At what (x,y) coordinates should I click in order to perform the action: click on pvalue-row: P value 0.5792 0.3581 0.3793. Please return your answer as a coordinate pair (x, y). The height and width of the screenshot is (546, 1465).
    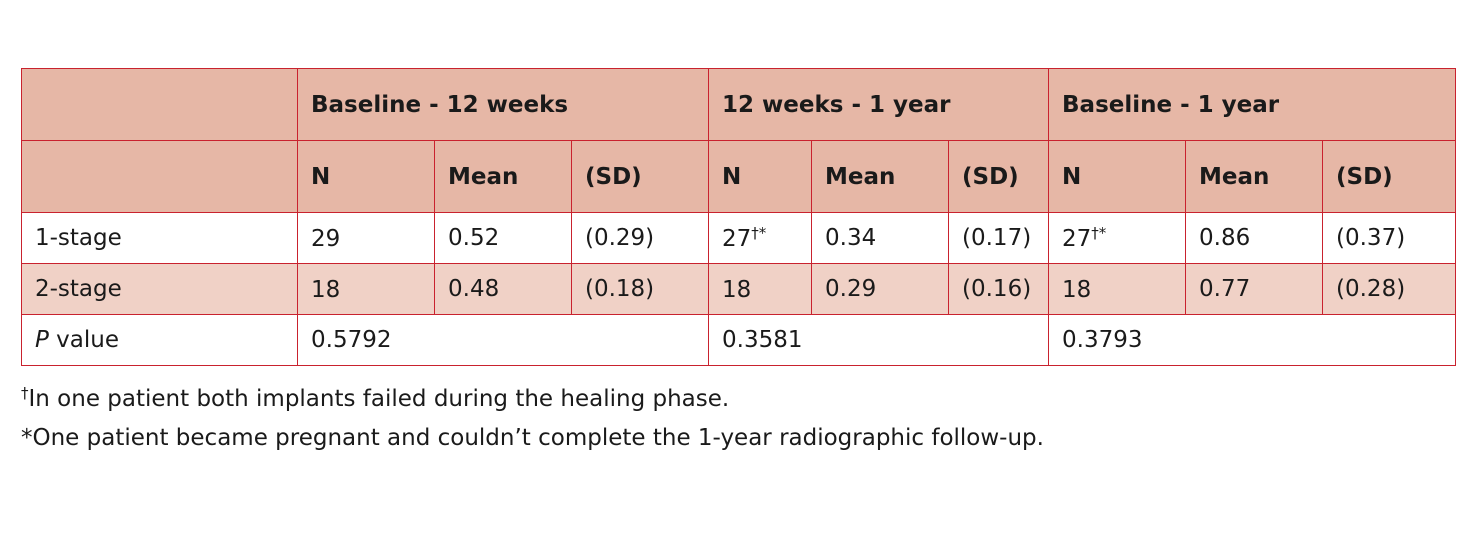
    Looking at the image, I should click on (739, 340).